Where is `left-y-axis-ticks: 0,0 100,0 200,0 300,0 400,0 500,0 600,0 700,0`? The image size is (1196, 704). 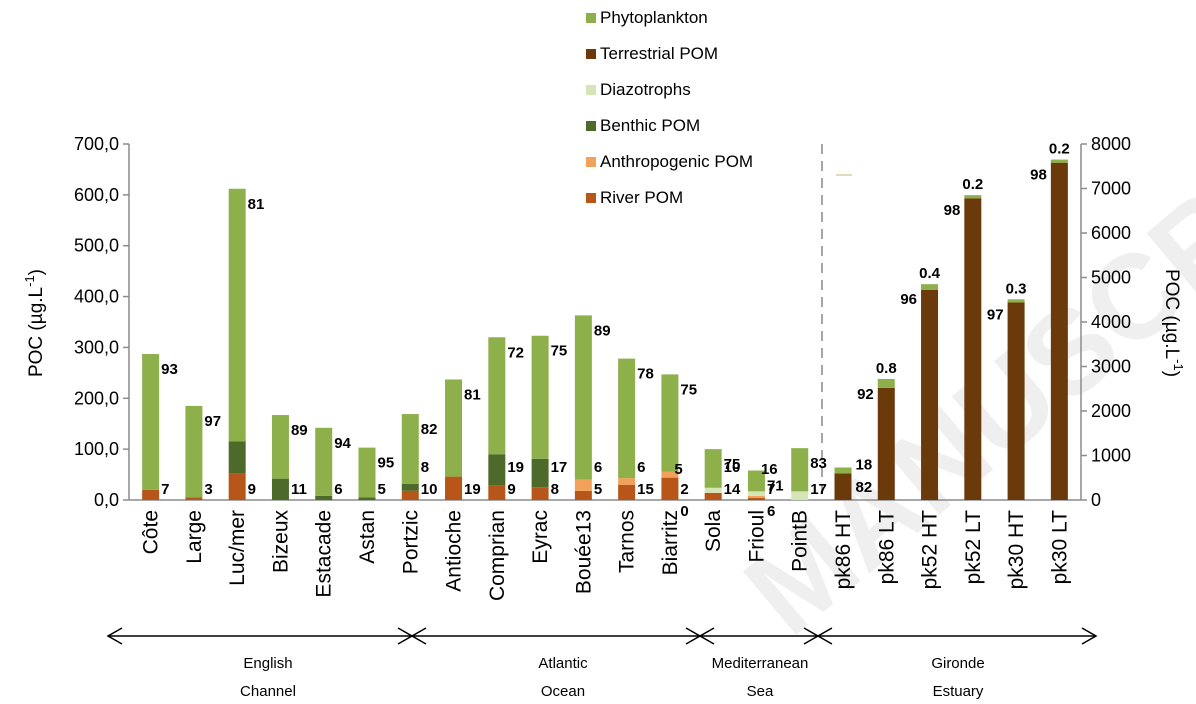 left-y-axis-ticks: 0,0 100,0 200,0 300,0 400,0 500,0 600,0 700,0 is located at coordinates (101, 322).